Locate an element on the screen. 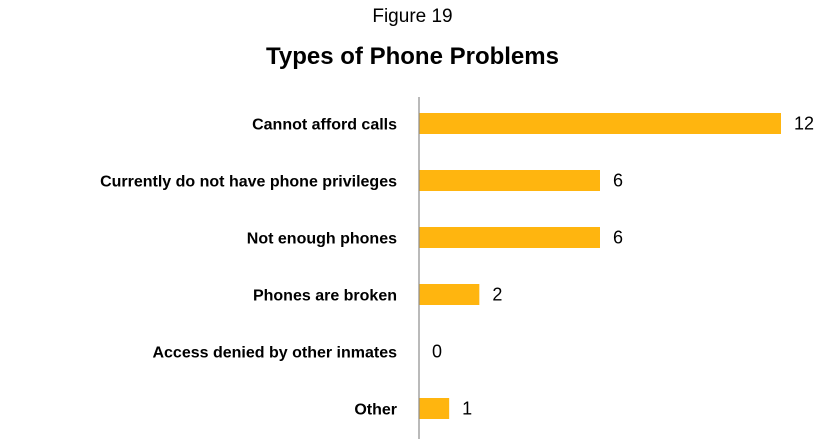 This screenshot has width=825, height=439. category-label: Not enough phones is located at coordinates (322, 239).